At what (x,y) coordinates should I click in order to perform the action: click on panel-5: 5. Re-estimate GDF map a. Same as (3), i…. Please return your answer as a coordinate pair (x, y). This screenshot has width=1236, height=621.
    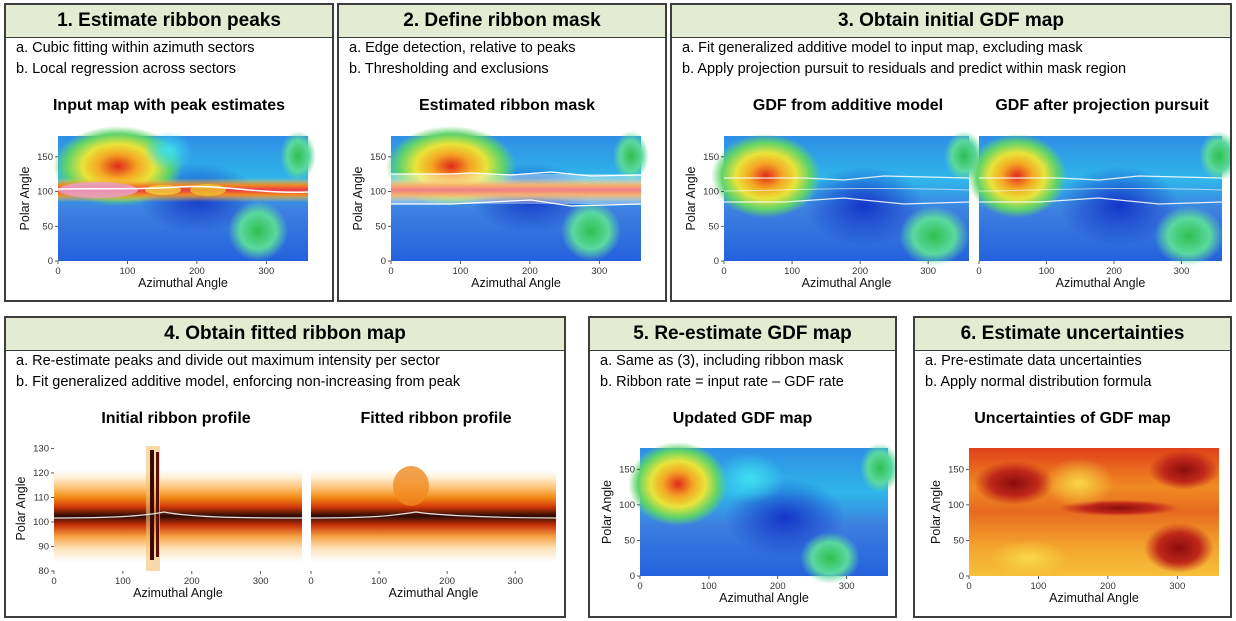
    Looking at the image, I should click on (742, 467).